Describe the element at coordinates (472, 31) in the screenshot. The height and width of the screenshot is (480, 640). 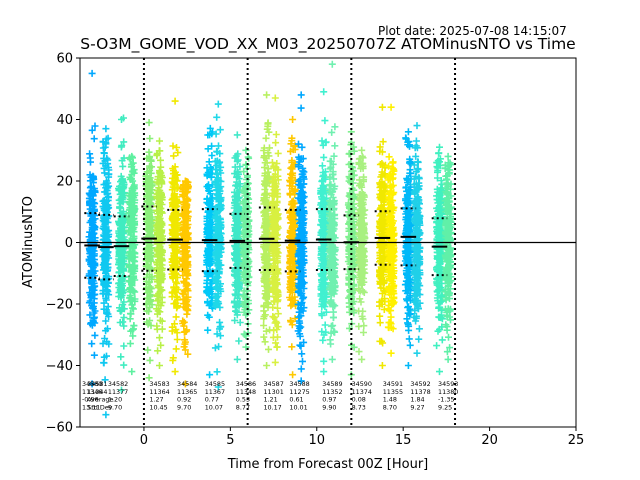
I see `plot-date: Plot date: 2025-07-08 14:15:07` at that location.